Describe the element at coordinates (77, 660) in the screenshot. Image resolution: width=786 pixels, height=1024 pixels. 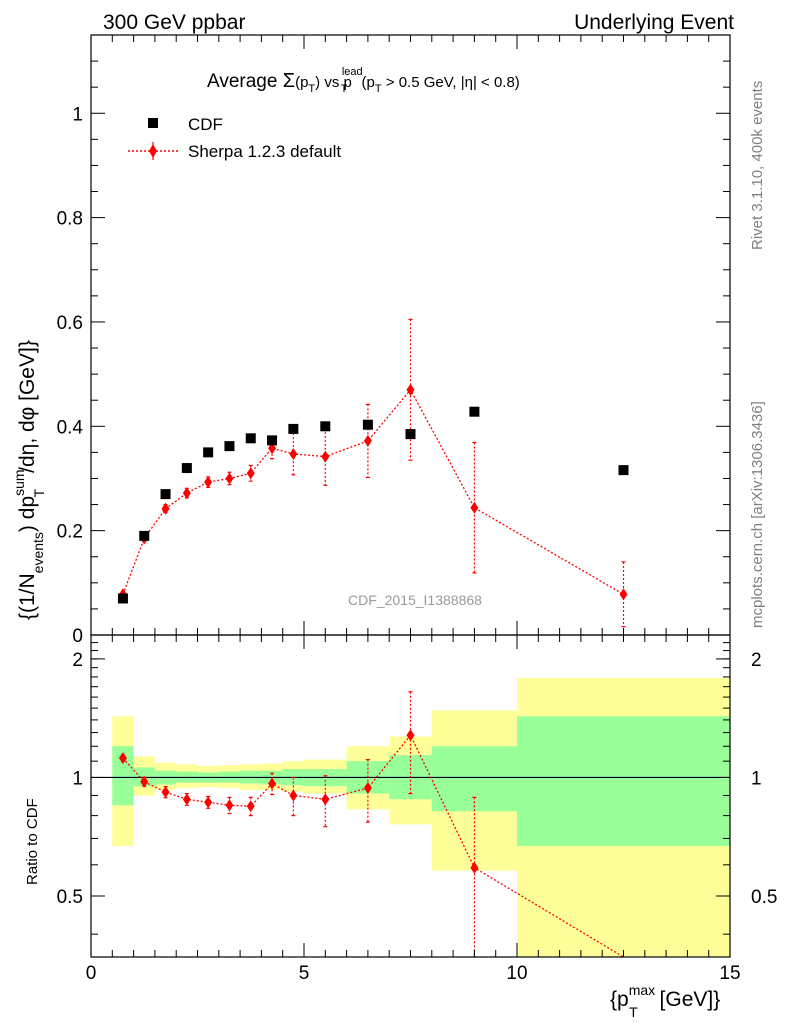
I see `ratio-y-tick-label-left: 2` at that location.